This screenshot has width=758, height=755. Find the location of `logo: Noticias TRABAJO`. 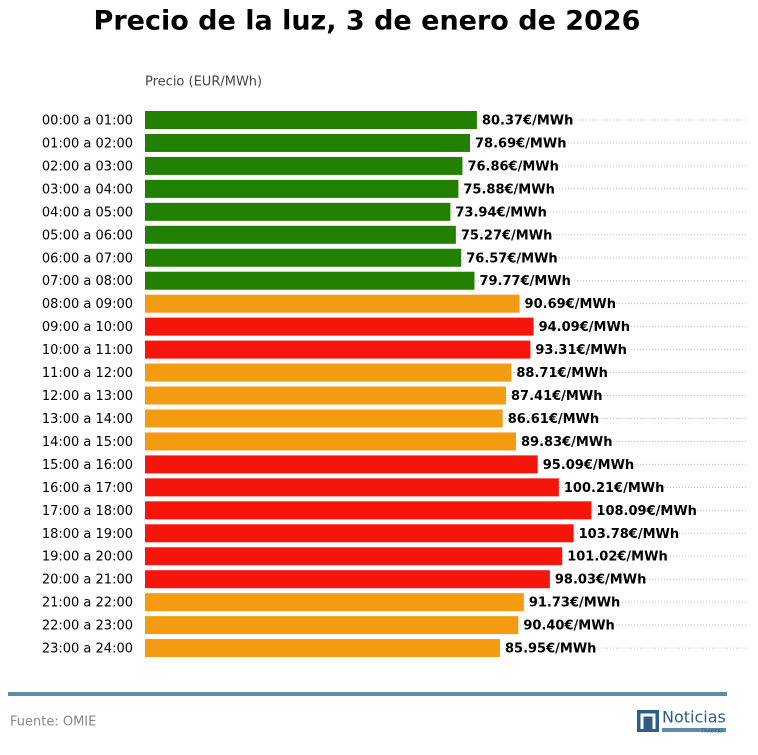

logo: Noticias TRABAJO is located at coordinates (681, 721).